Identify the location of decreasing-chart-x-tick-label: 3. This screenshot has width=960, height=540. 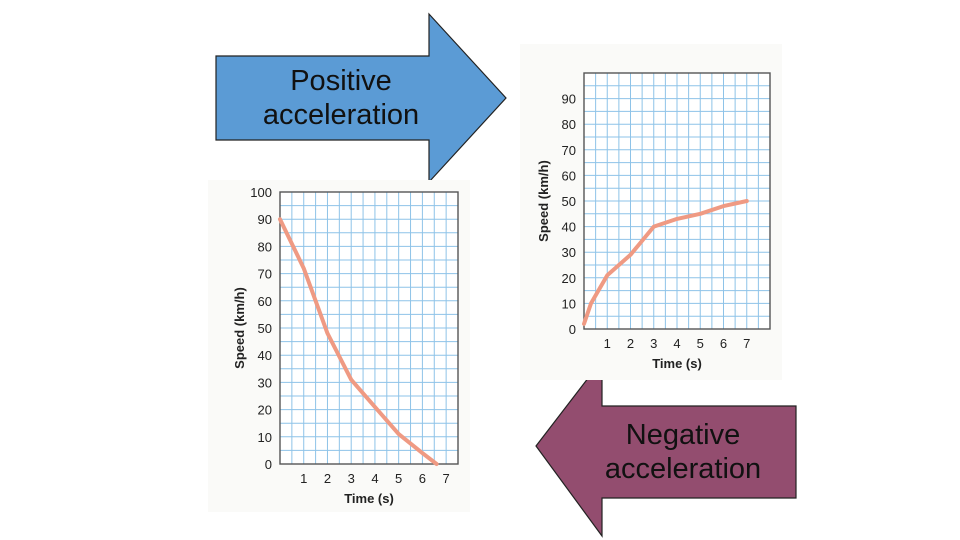
(351, 478).